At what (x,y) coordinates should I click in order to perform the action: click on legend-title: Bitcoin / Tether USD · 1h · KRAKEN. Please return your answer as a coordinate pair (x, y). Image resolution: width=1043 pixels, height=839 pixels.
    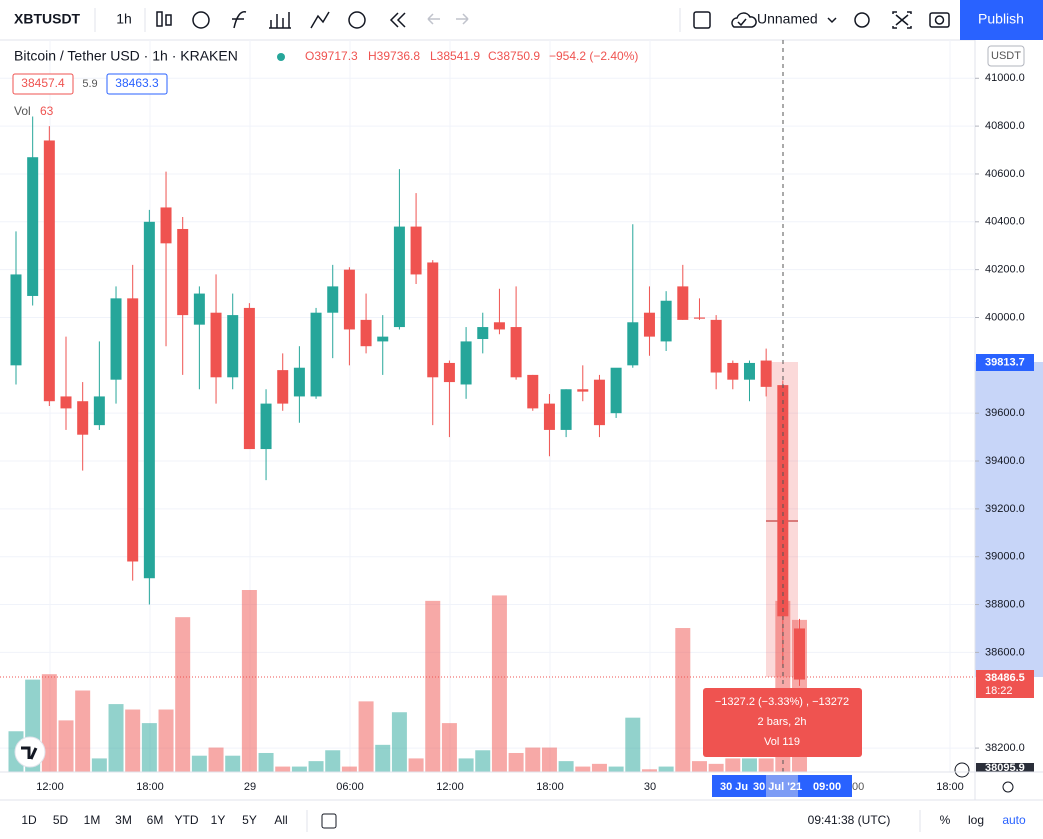
    Looking at the image, I should click on (126, 56).